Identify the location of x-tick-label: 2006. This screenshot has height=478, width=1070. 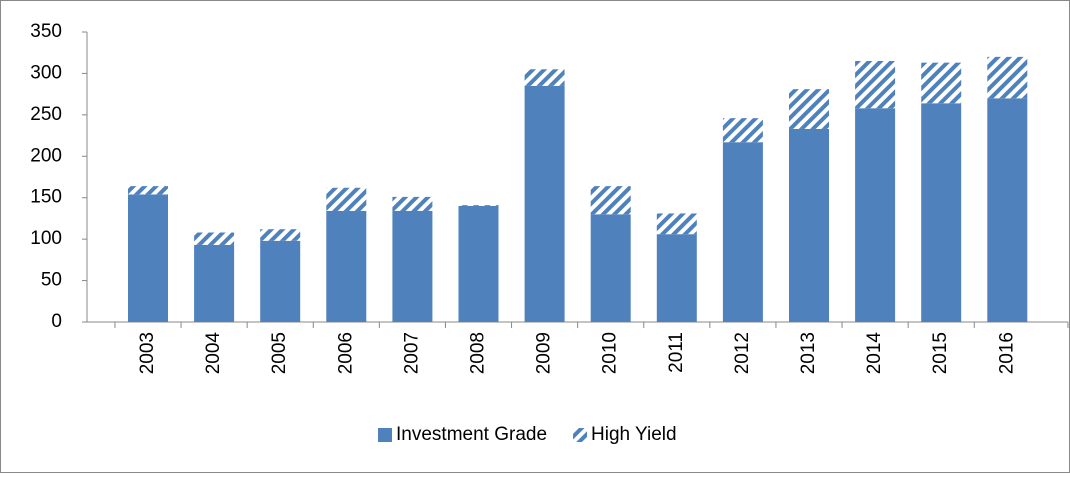
(345, 353).